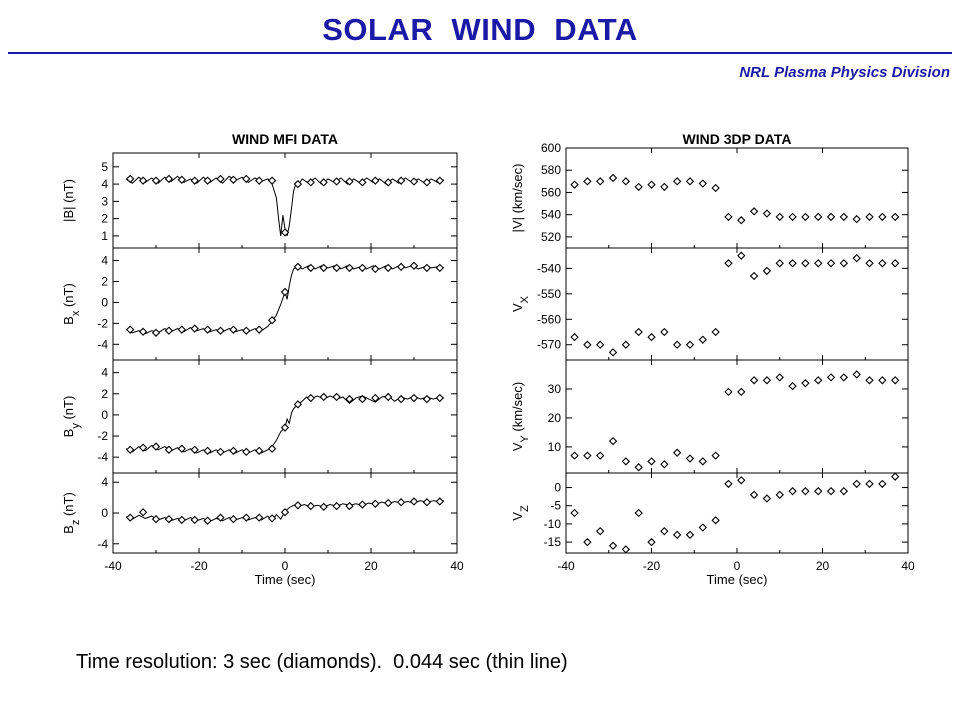 The height and width of the screenshot is (720, 960). What do you see at coordinates (555, 418) in the screenshot?
I see `y-tick-label: 20` at bounding box center [555, 418].